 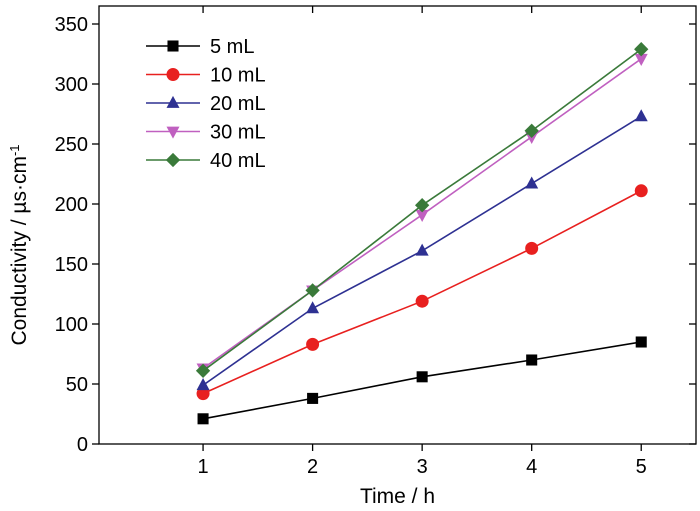 What do you see at coordinates (397, 496) in the screenshot?
I see `x-axis-title: Time / h` at bounding box center [397, 496].